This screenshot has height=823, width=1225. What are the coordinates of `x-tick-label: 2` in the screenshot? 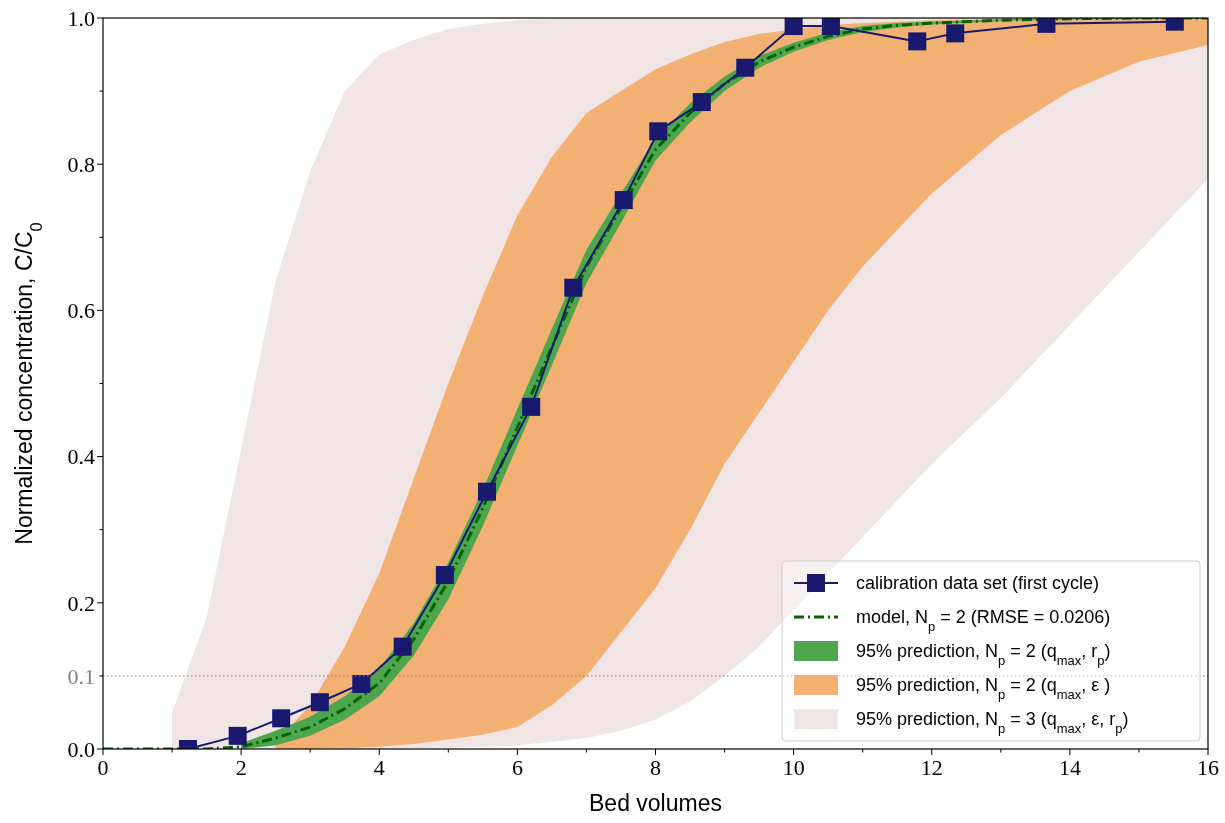 It's located at (241, 767).